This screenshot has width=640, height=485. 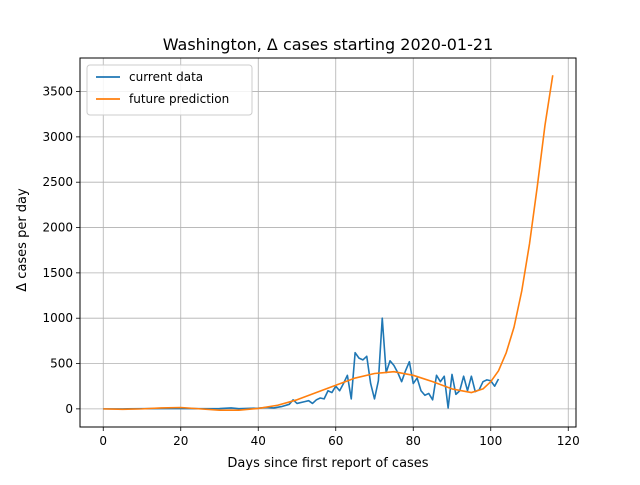 What do you see at coordinates (57, 228) in the screenshot?
I see `y-tick-label: 2000` at bounding box center [57, 228].